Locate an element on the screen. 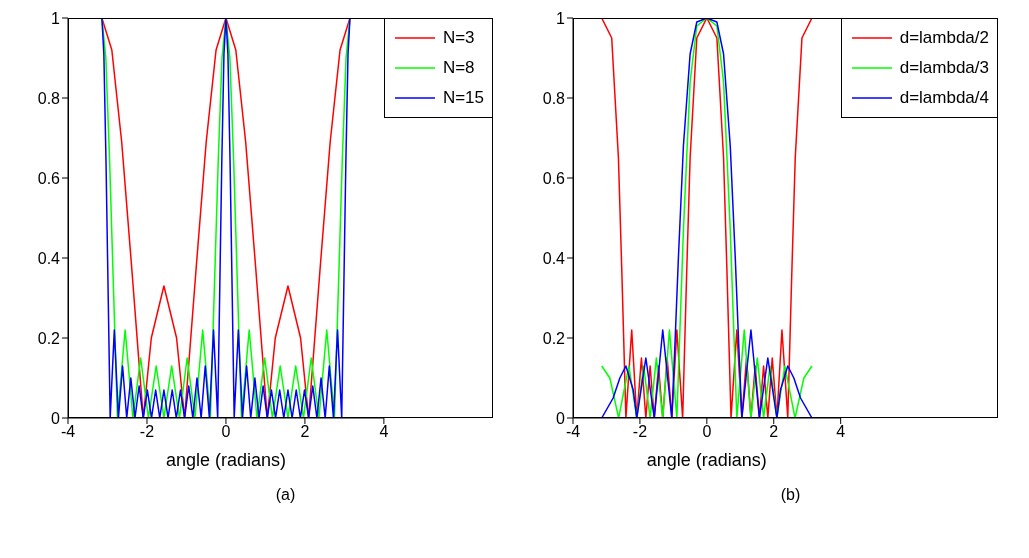 The width and height of the screenshot is (1029, 558). text: (a) is located at coordinates (285, 495).